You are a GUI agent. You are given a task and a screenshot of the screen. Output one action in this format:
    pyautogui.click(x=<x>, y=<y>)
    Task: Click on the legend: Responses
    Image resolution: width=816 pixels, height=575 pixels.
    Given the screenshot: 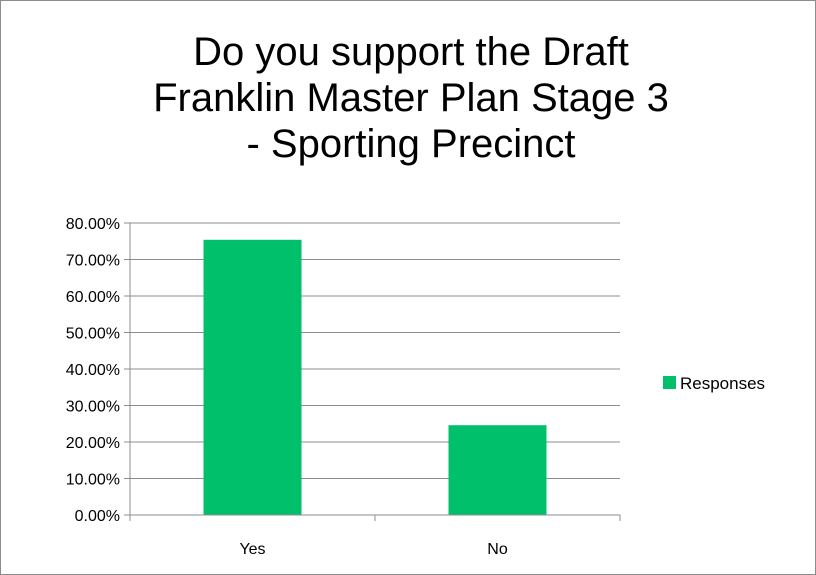 What is the action you would take?
    pyautogui.click(x=714, y=383)
    